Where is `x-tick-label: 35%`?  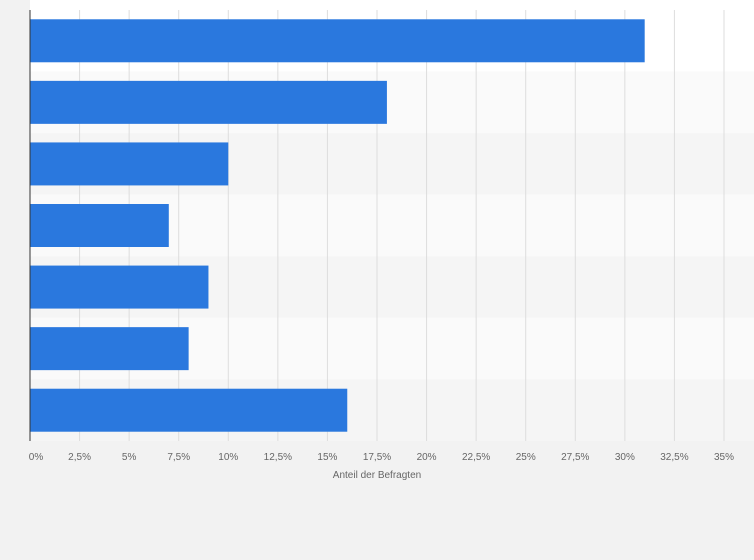 x-tick-label: 35% is located at coordinates (724, 457).